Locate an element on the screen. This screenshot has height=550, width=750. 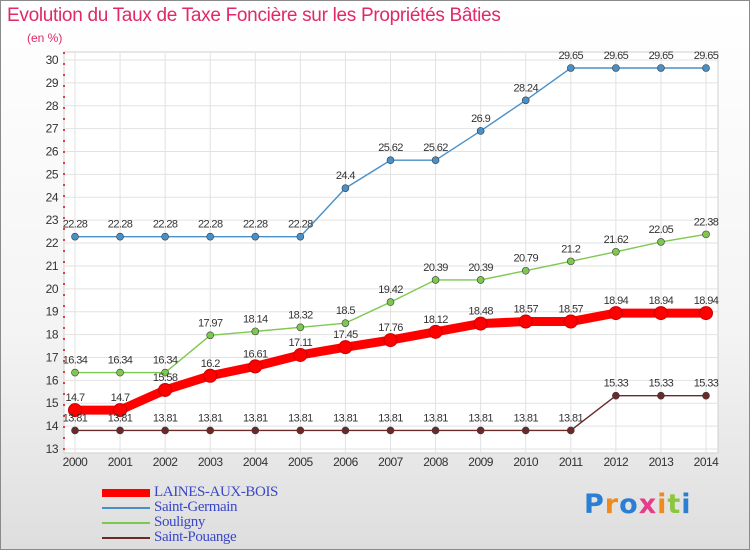
y-tick-label: 29 is located at coordinates (52, 83).